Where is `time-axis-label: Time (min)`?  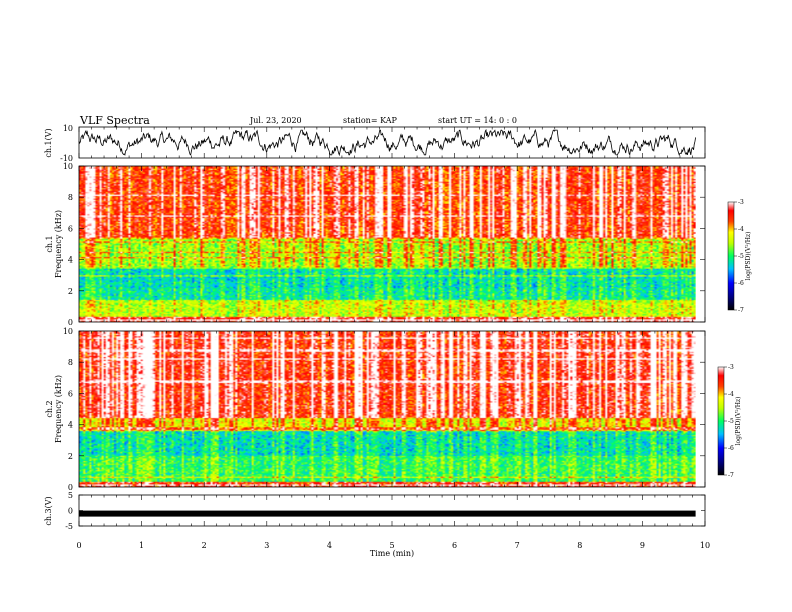
time-axis-label: Time (min) is located at coordinates (392, 553).